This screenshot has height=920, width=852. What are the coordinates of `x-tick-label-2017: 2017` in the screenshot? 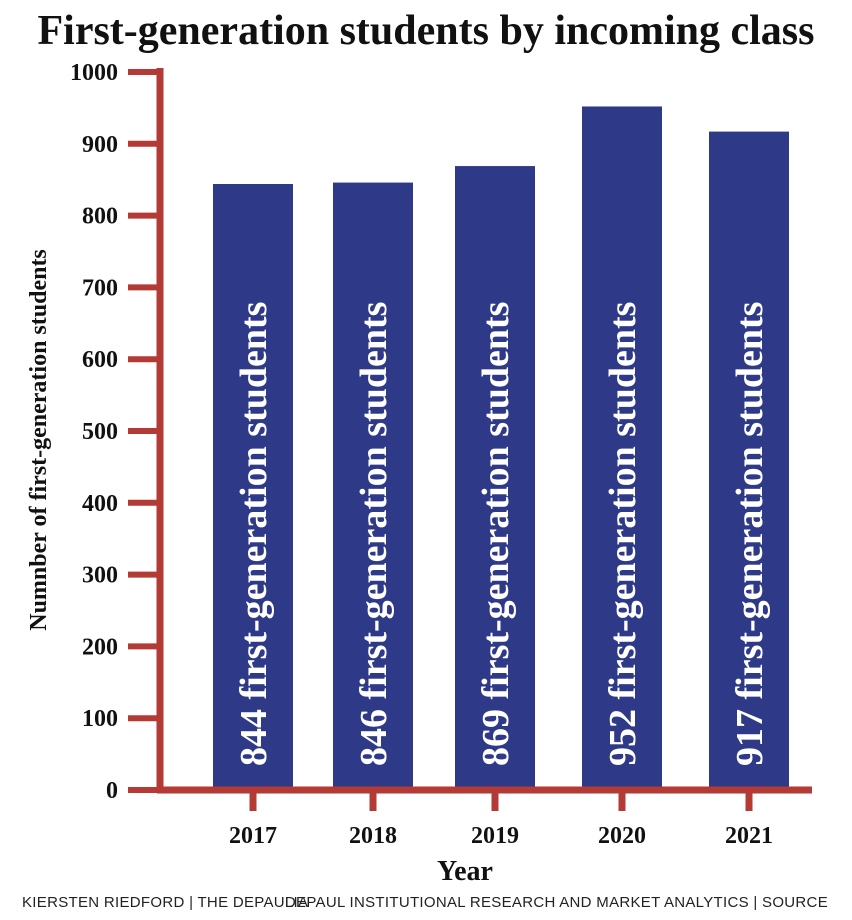 It's located at (253, 836).